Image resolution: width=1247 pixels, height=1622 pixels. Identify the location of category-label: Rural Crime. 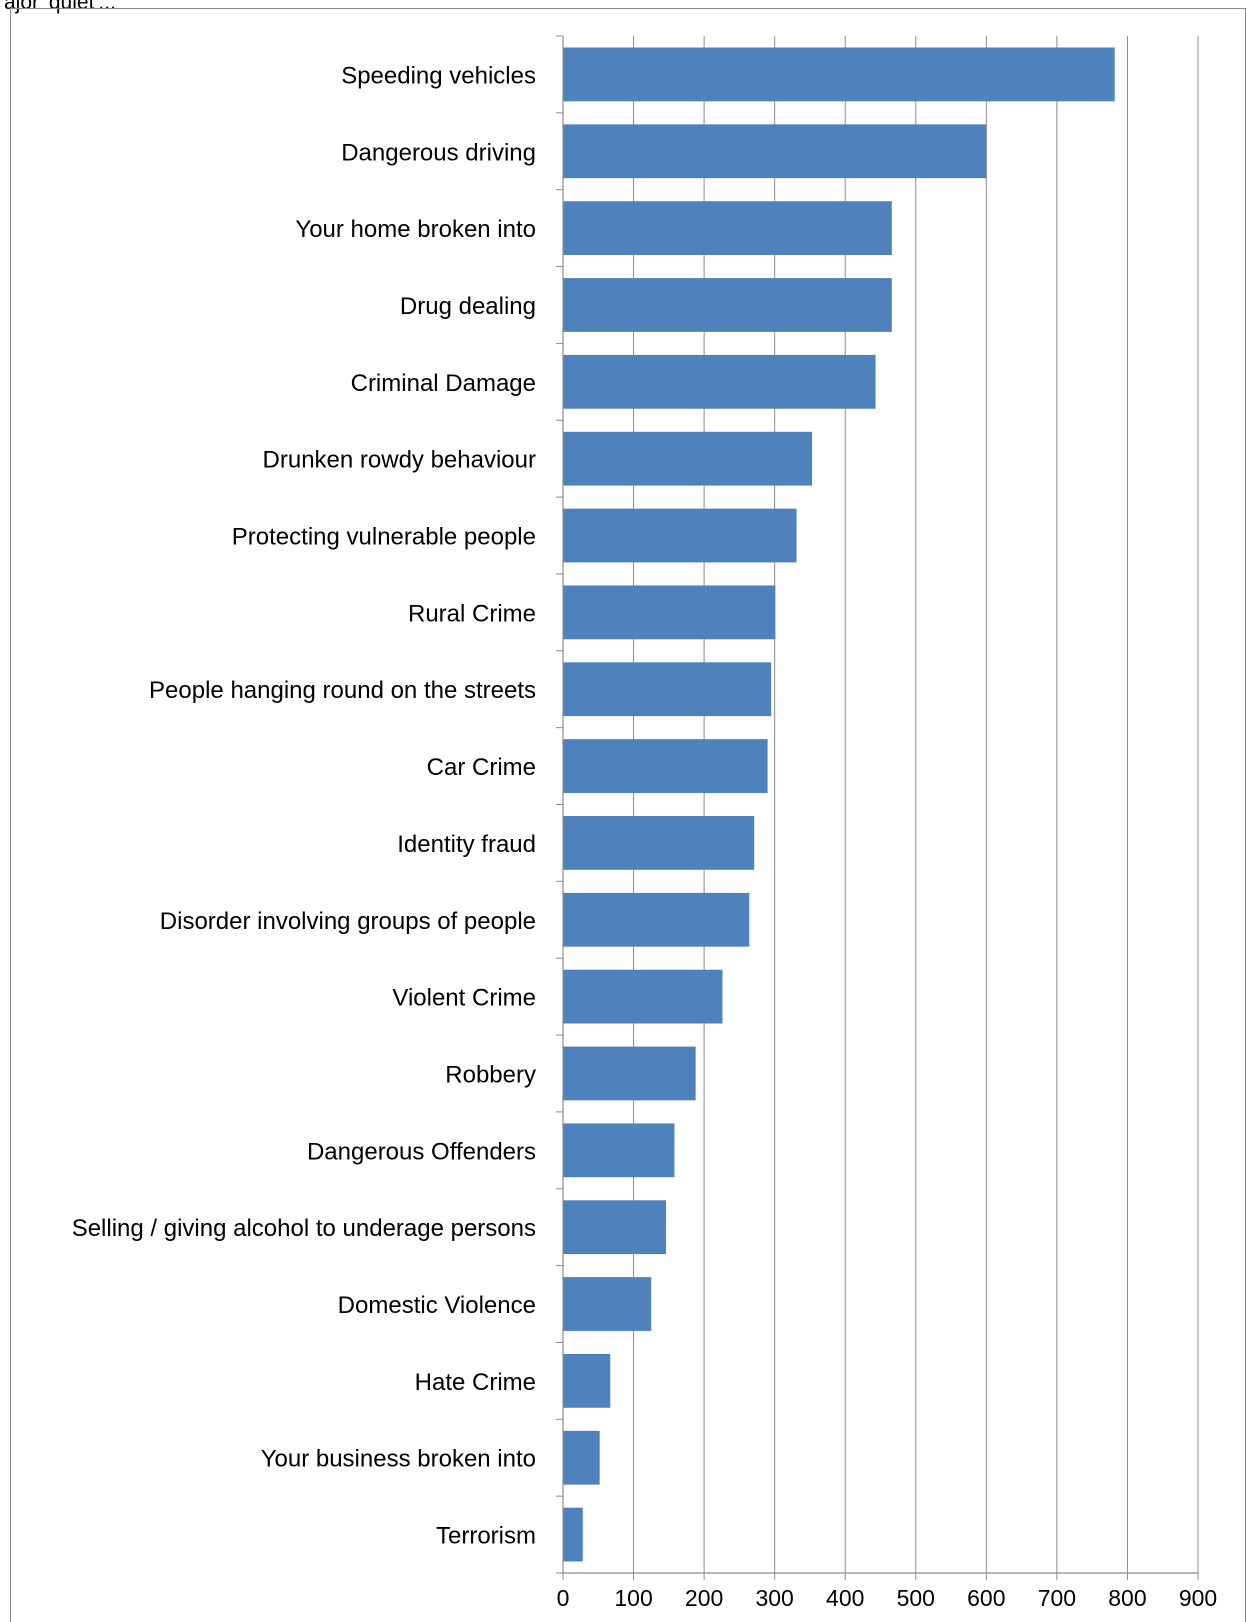
(472, 613).